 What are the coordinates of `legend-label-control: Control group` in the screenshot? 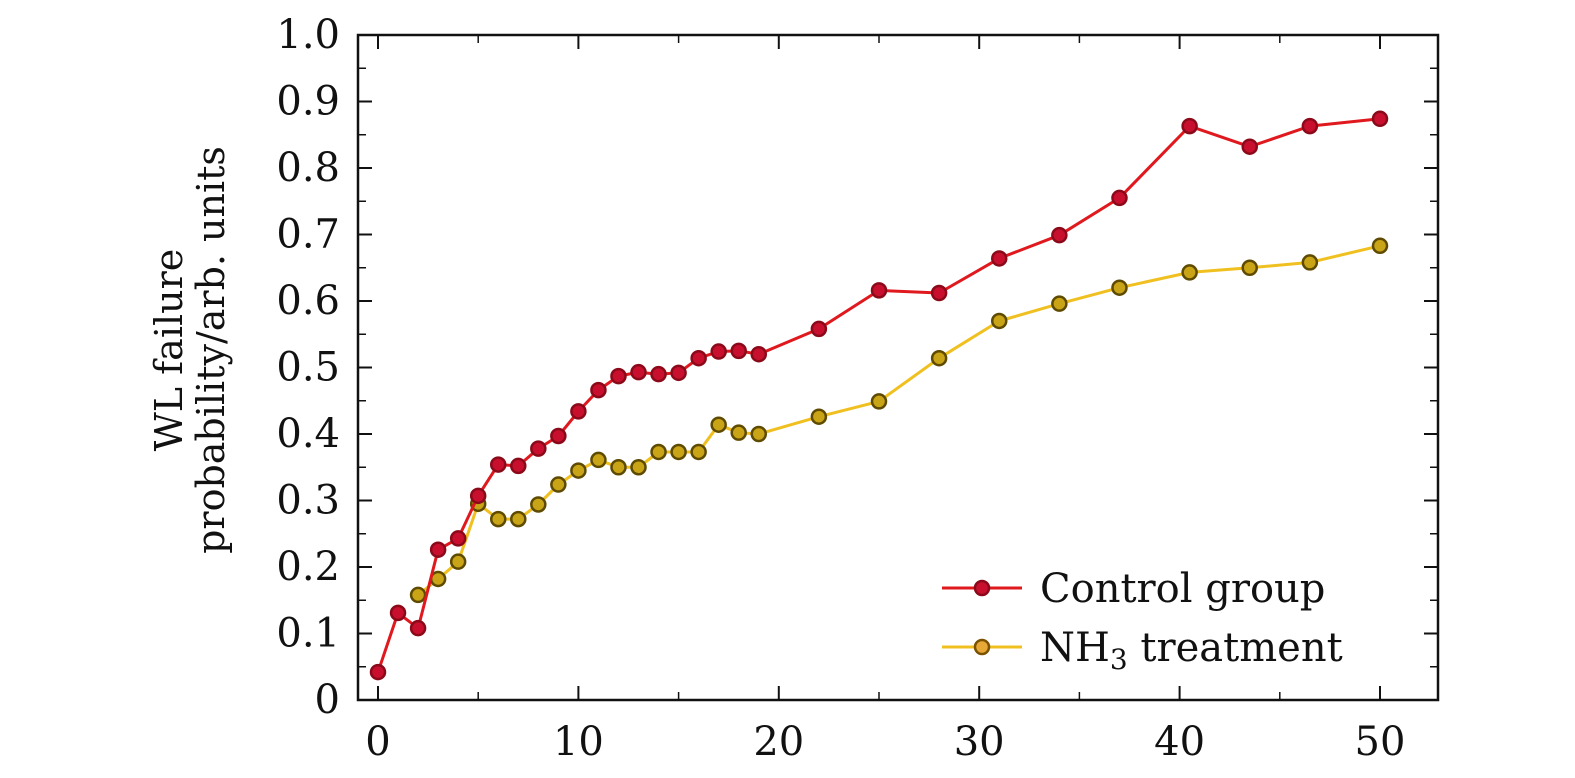 It's located at (1182, 589).